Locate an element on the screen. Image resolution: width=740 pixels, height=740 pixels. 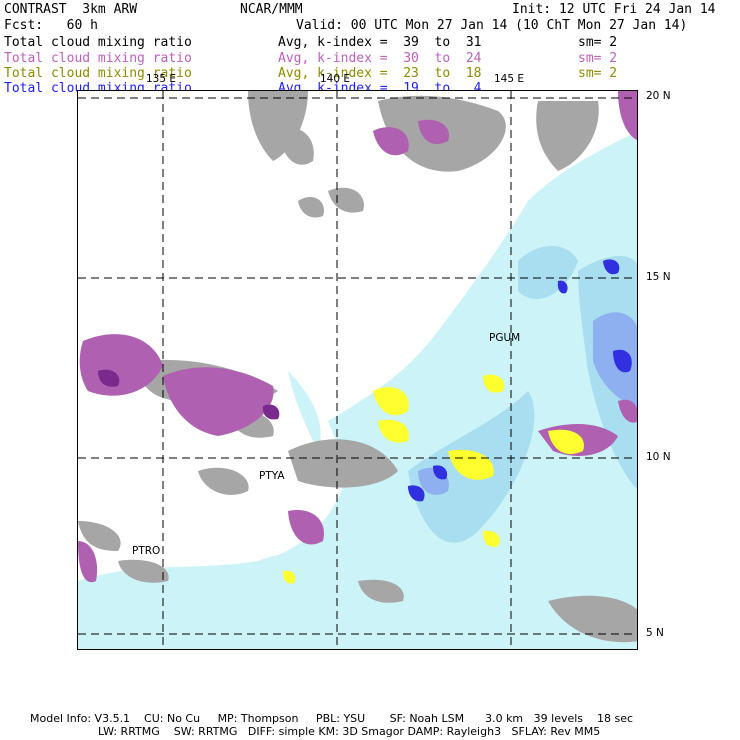
legend-range-1: Avg, k-index = 39 to 31 is located at coordinates (380, 42).